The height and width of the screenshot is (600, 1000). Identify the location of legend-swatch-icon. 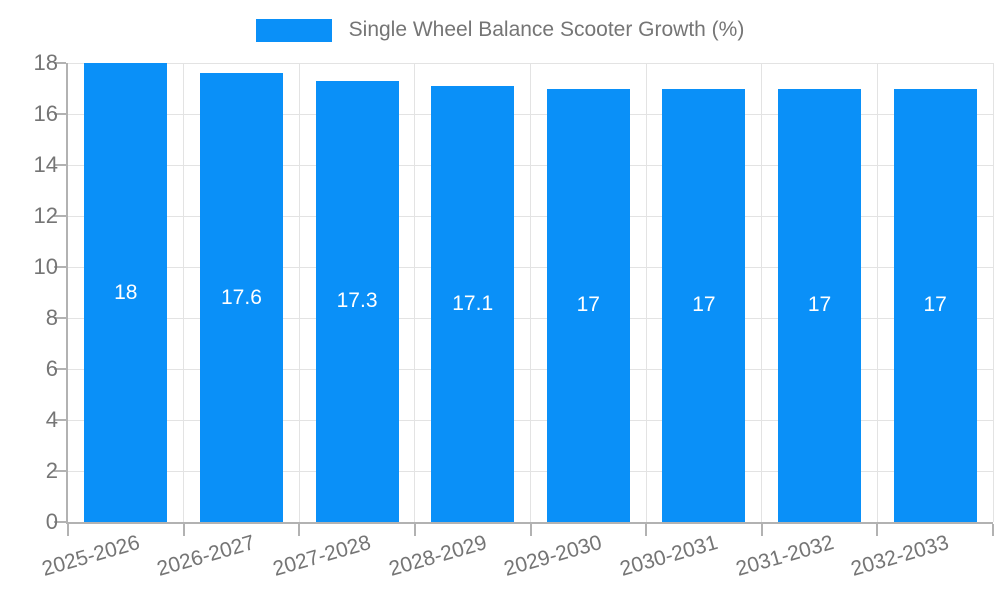
(293, 30).